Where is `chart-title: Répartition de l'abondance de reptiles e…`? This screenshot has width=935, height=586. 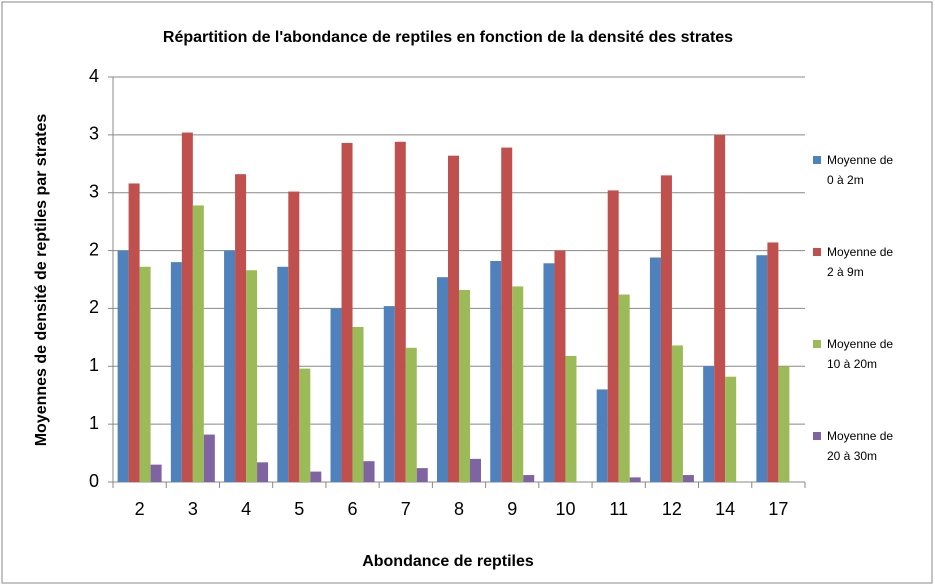
chart-title: Répartition de l'abondance de reptiles e… is located at coordinates (448, 37).